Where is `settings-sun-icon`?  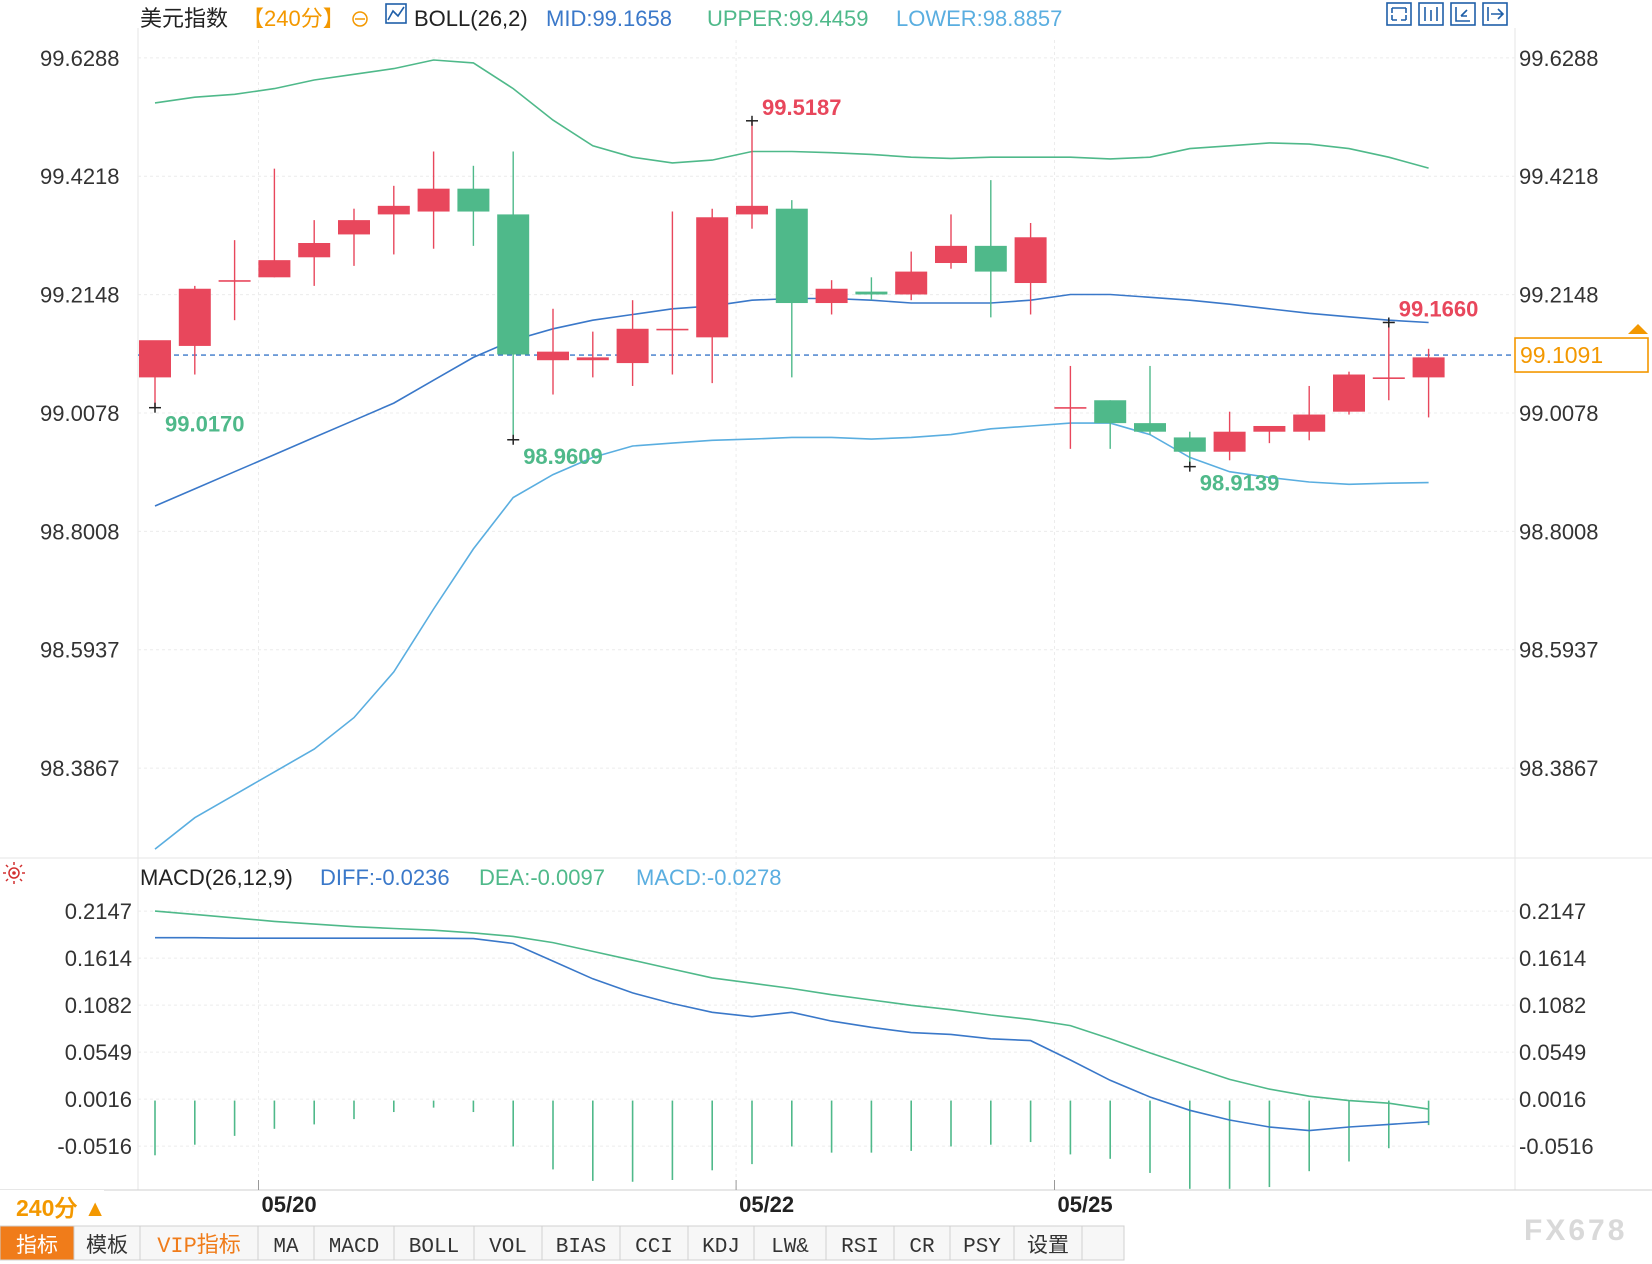 settings-sun-icon is located at coordinates (14, 873).